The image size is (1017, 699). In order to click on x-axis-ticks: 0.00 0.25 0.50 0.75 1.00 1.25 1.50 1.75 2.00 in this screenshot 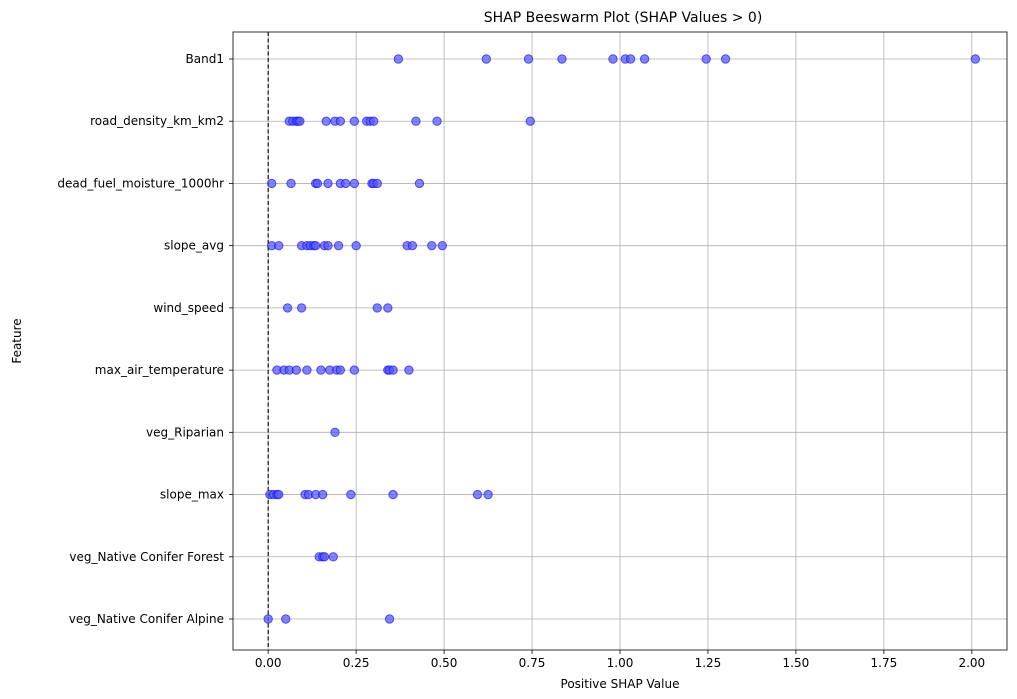, I will do `click(620, 660)`.